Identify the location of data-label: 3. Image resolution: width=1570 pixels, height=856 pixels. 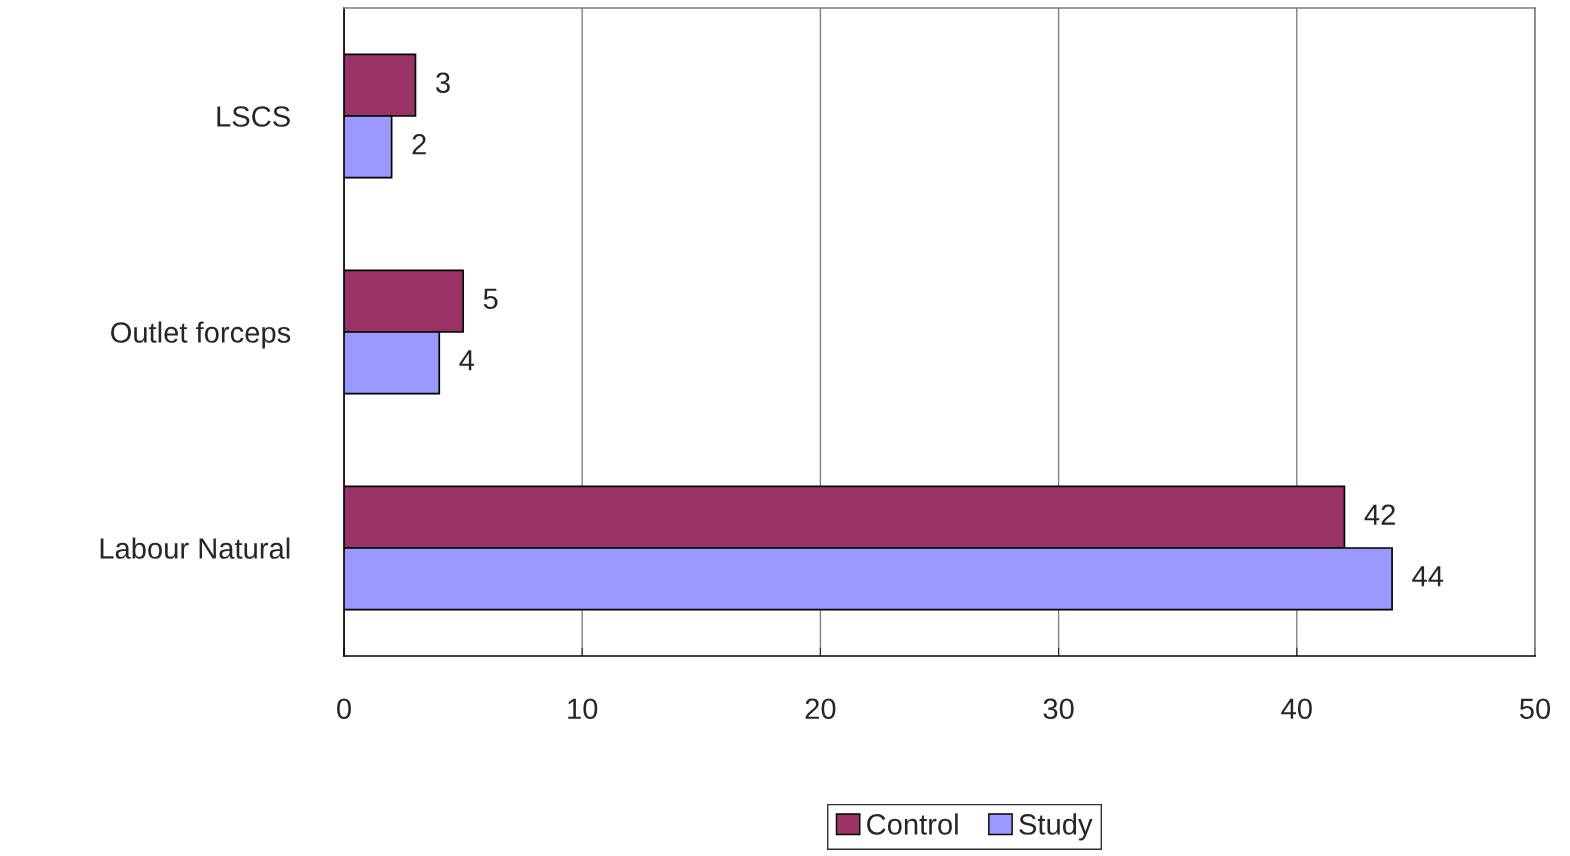
(443, 83).